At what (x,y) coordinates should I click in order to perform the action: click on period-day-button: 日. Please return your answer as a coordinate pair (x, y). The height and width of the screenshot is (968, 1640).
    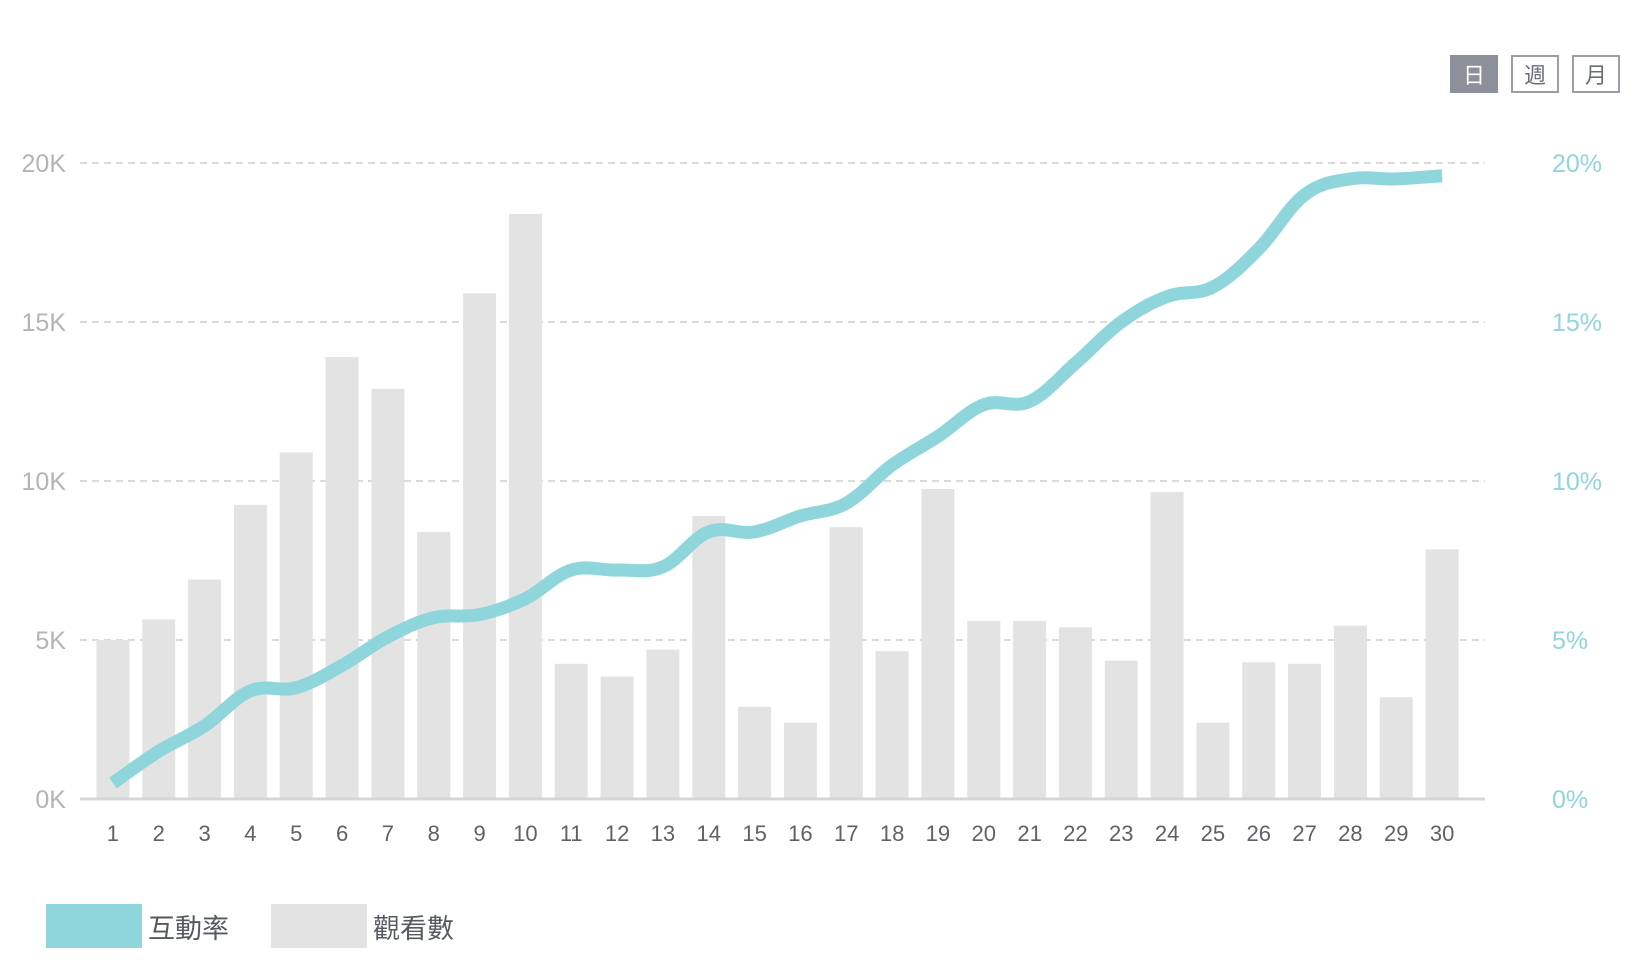
    Looking at the image, I should click on (1474, 74).